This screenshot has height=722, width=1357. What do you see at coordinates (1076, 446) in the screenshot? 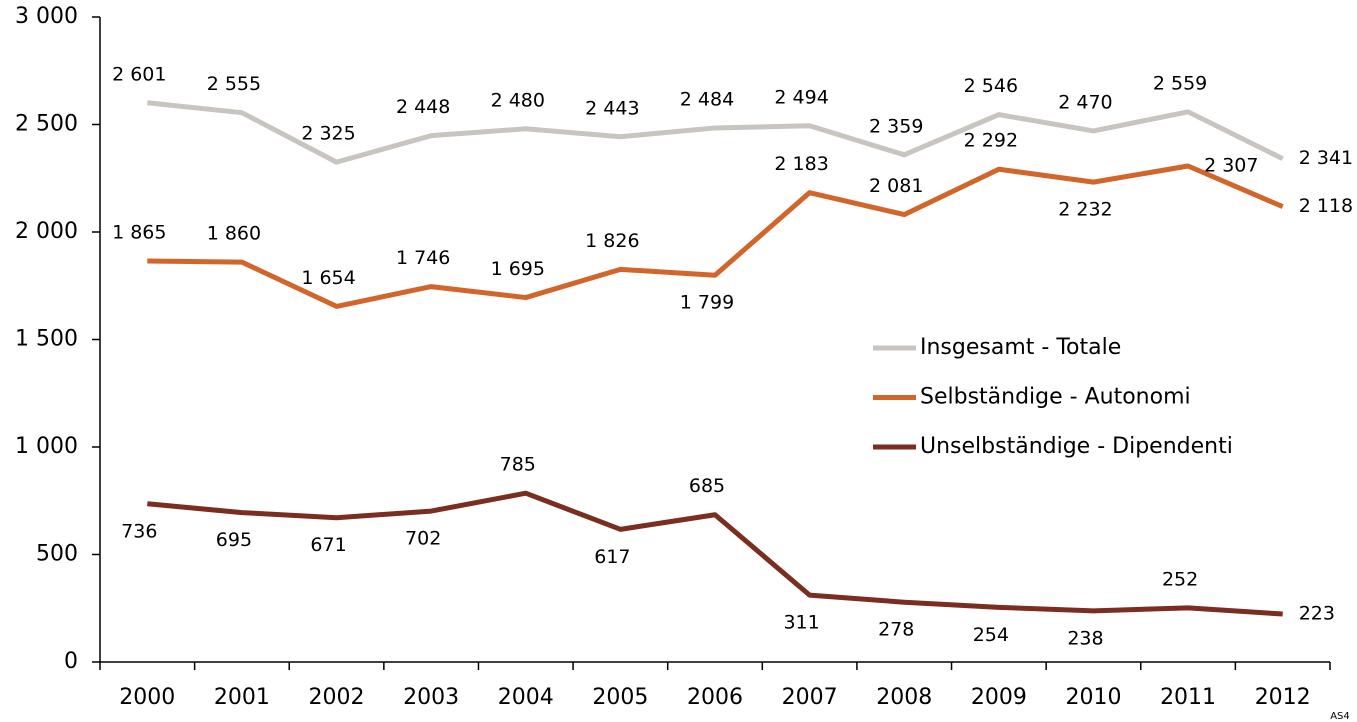
I see `legend-label: Unselbständige - Dipendenti` at bounding box center [1076, 446].